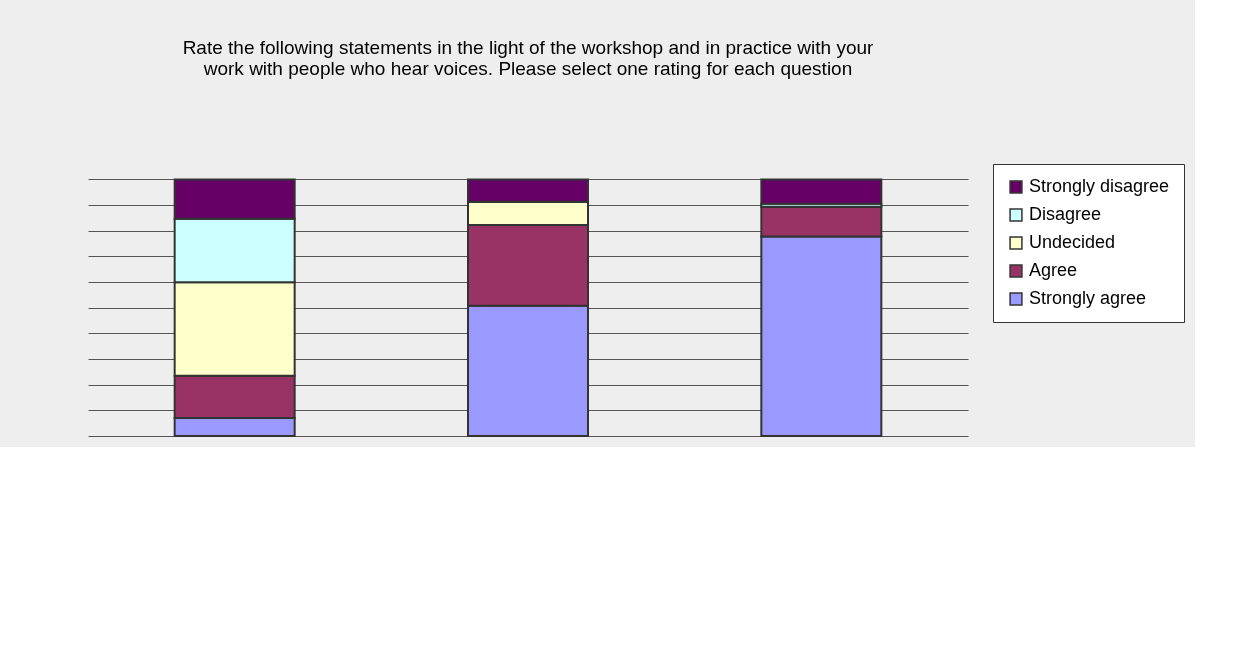 The image size is (1258, 668). Describe the element at coordinates (1053, 270) in the screenshot. I see `legend-label: Agree` at that location.